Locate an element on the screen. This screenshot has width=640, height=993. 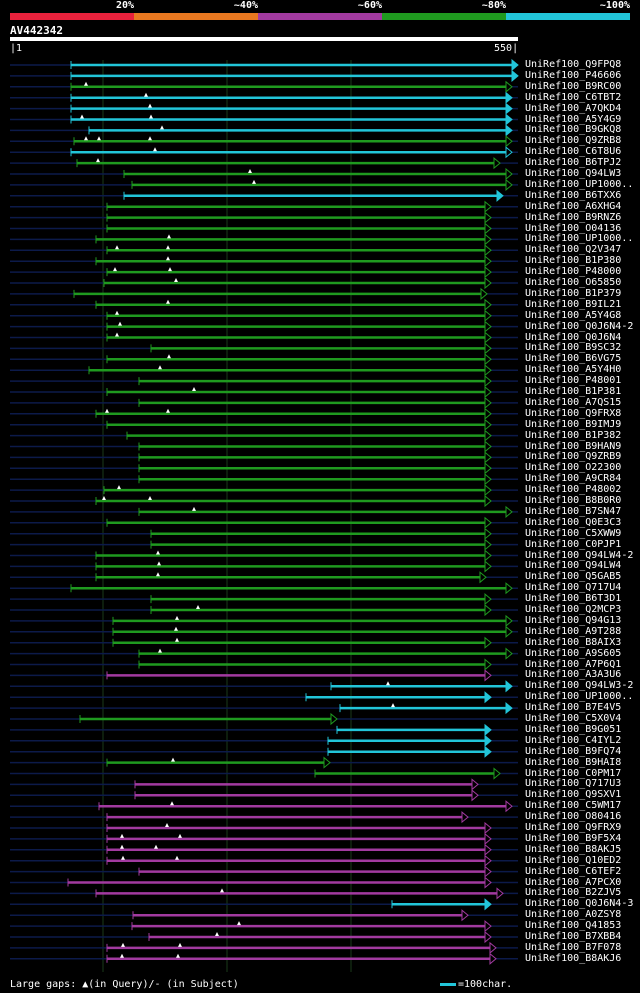
hit-label: UniRef100_Q9FRX8 is located at coordinates (573, 413).